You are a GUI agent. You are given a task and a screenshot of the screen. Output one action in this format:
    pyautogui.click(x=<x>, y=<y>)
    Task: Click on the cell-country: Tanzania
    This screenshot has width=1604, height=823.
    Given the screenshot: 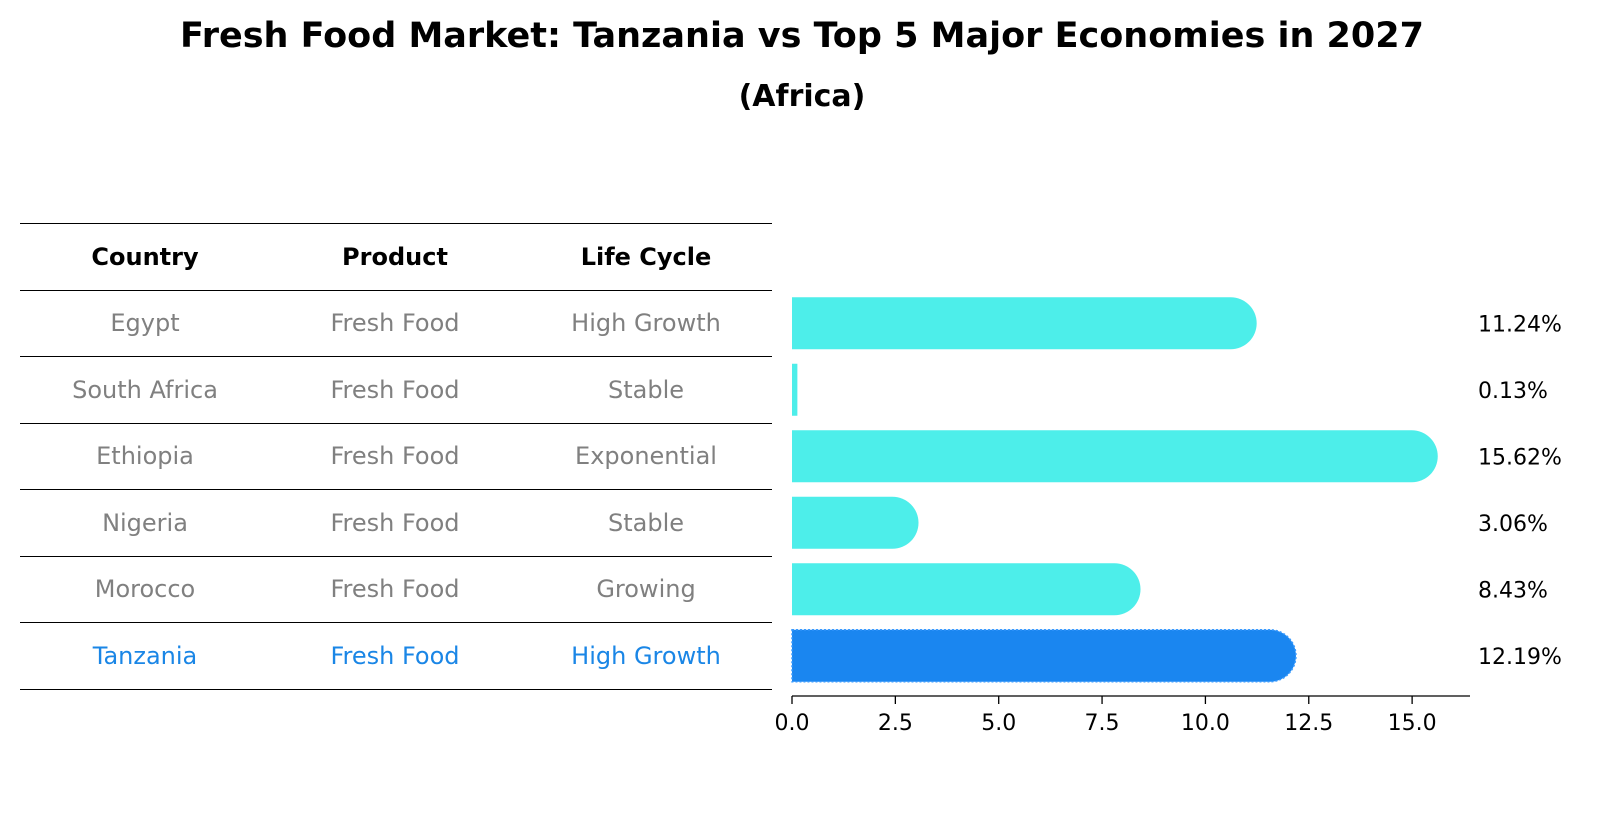 What is the action you would take?
    pyautogui.click(x=145, y=655)
    